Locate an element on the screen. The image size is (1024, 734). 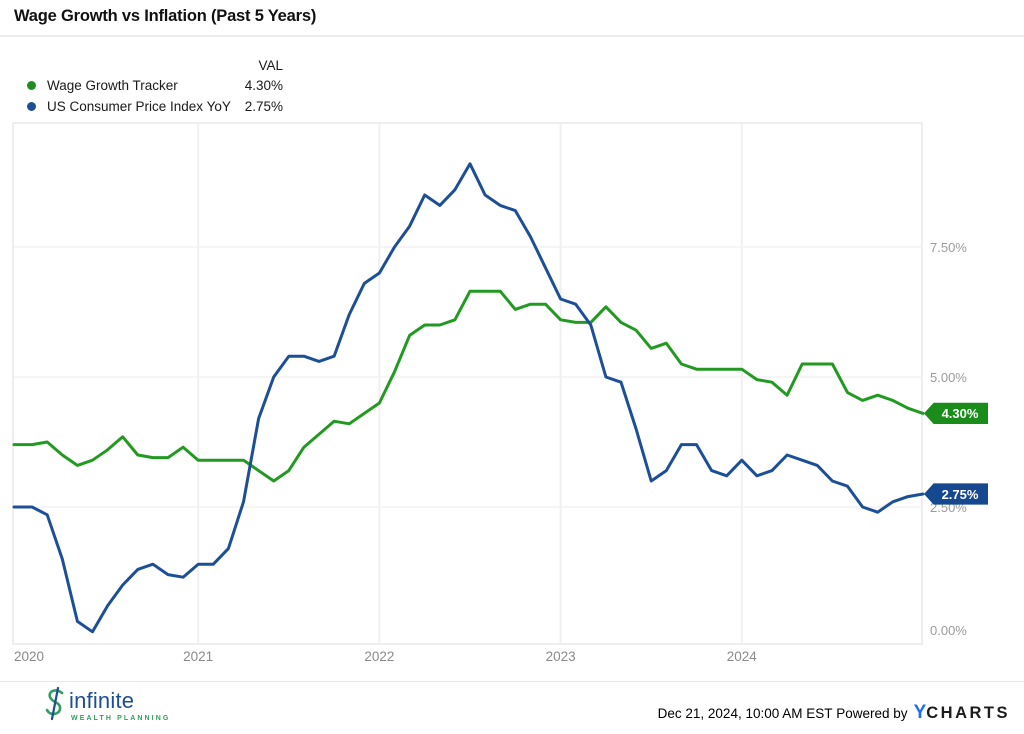
legend-item-label: US Consumer Price Index YoY is located at coordinates (139, 106).